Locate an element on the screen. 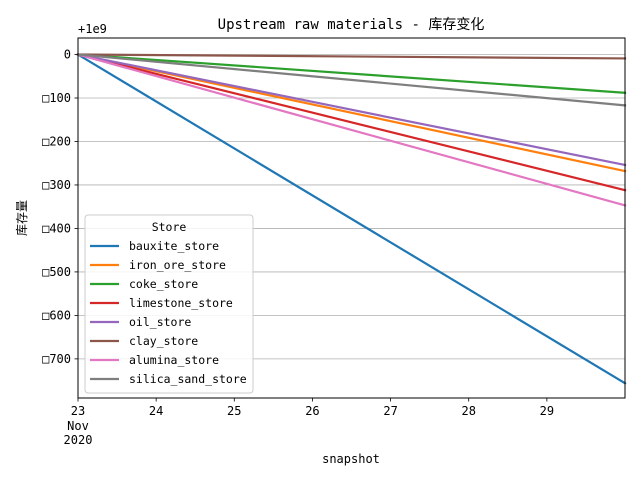  x-tick-label: 28 is located at coordinates (468, 411).